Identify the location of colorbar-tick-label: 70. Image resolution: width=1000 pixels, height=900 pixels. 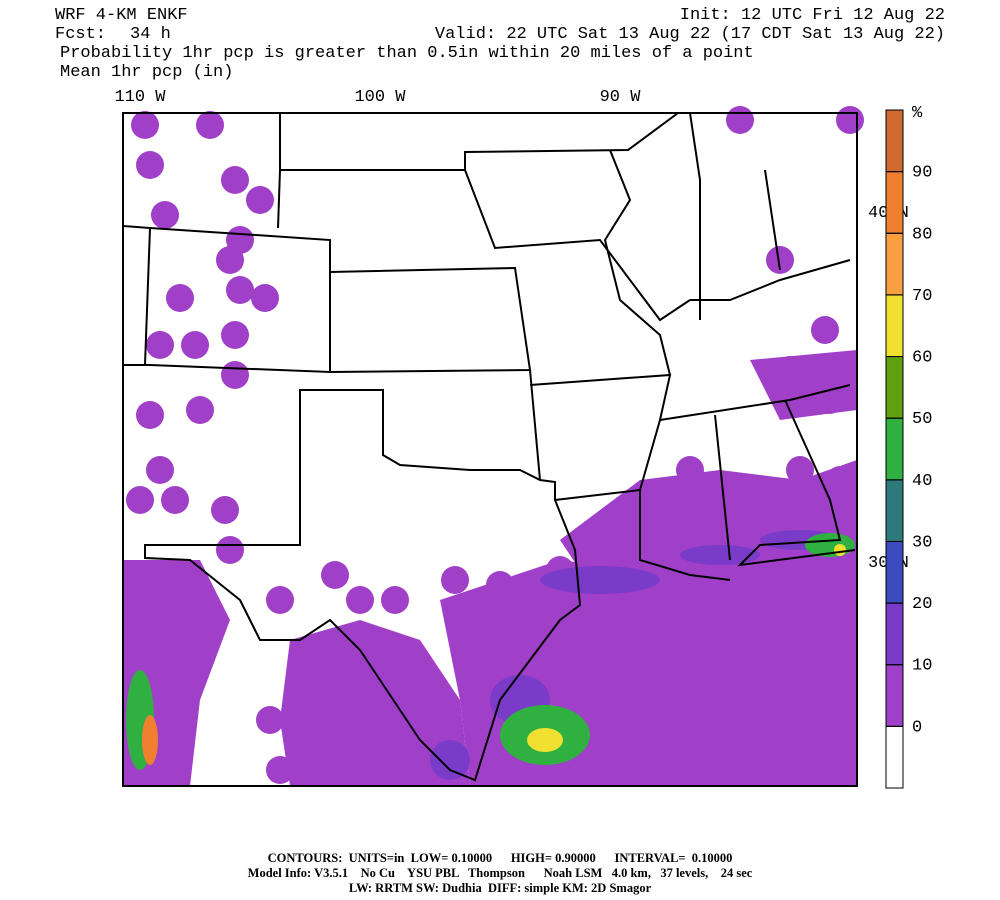
(922, 296).